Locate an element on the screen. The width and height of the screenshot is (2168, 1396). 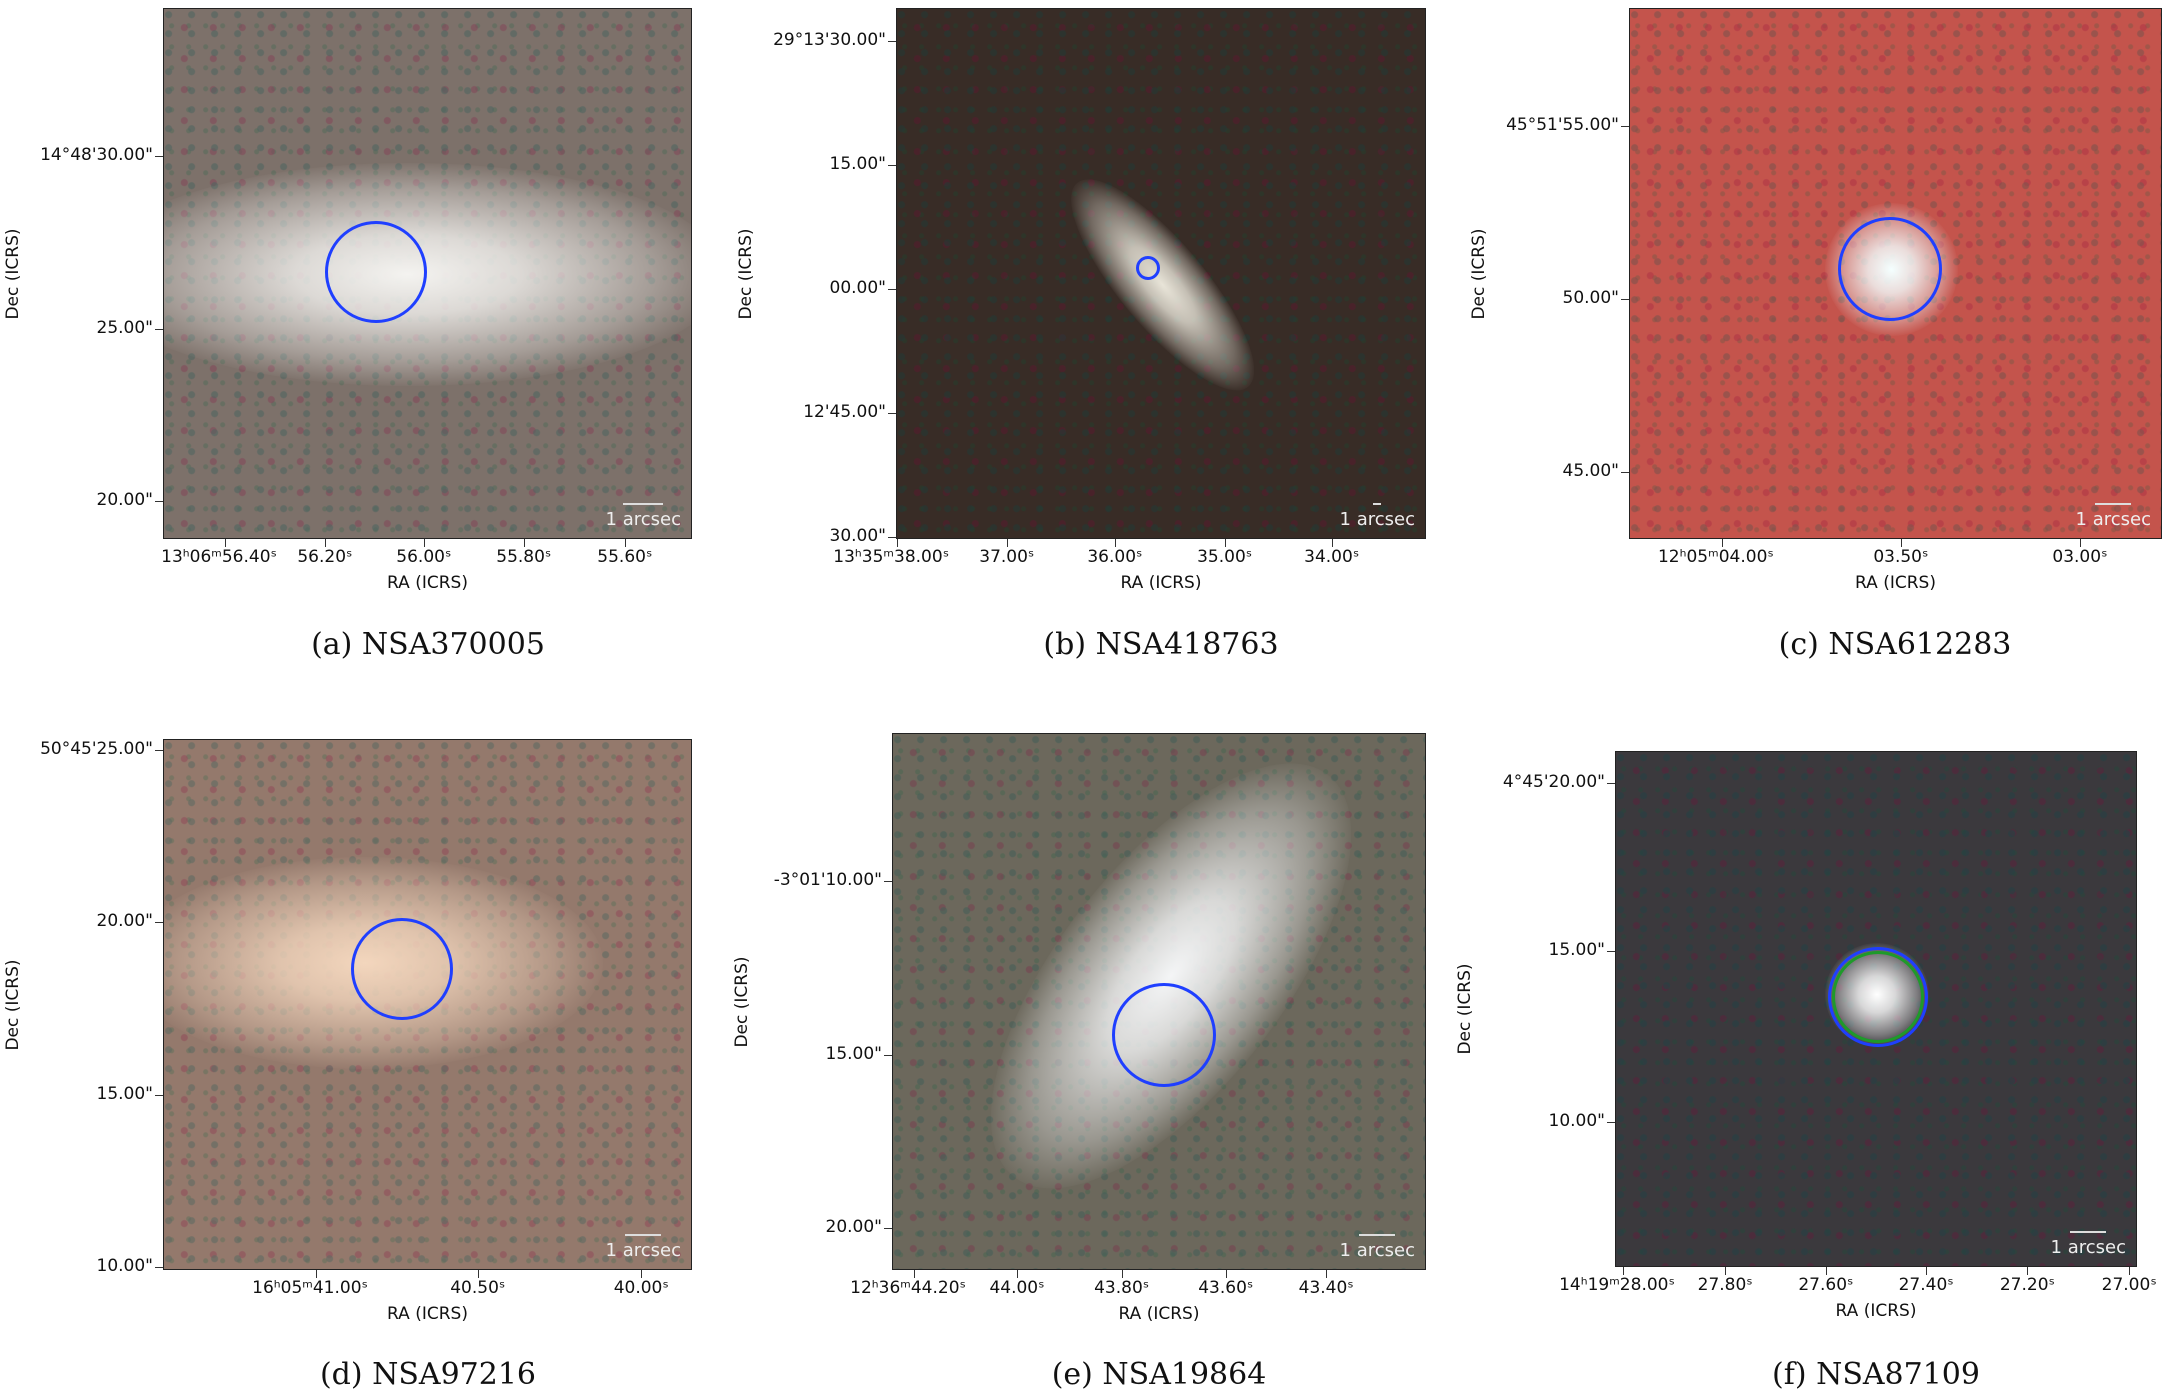
dec-tick-label: 30.00" is located at coordinates (858, 535).